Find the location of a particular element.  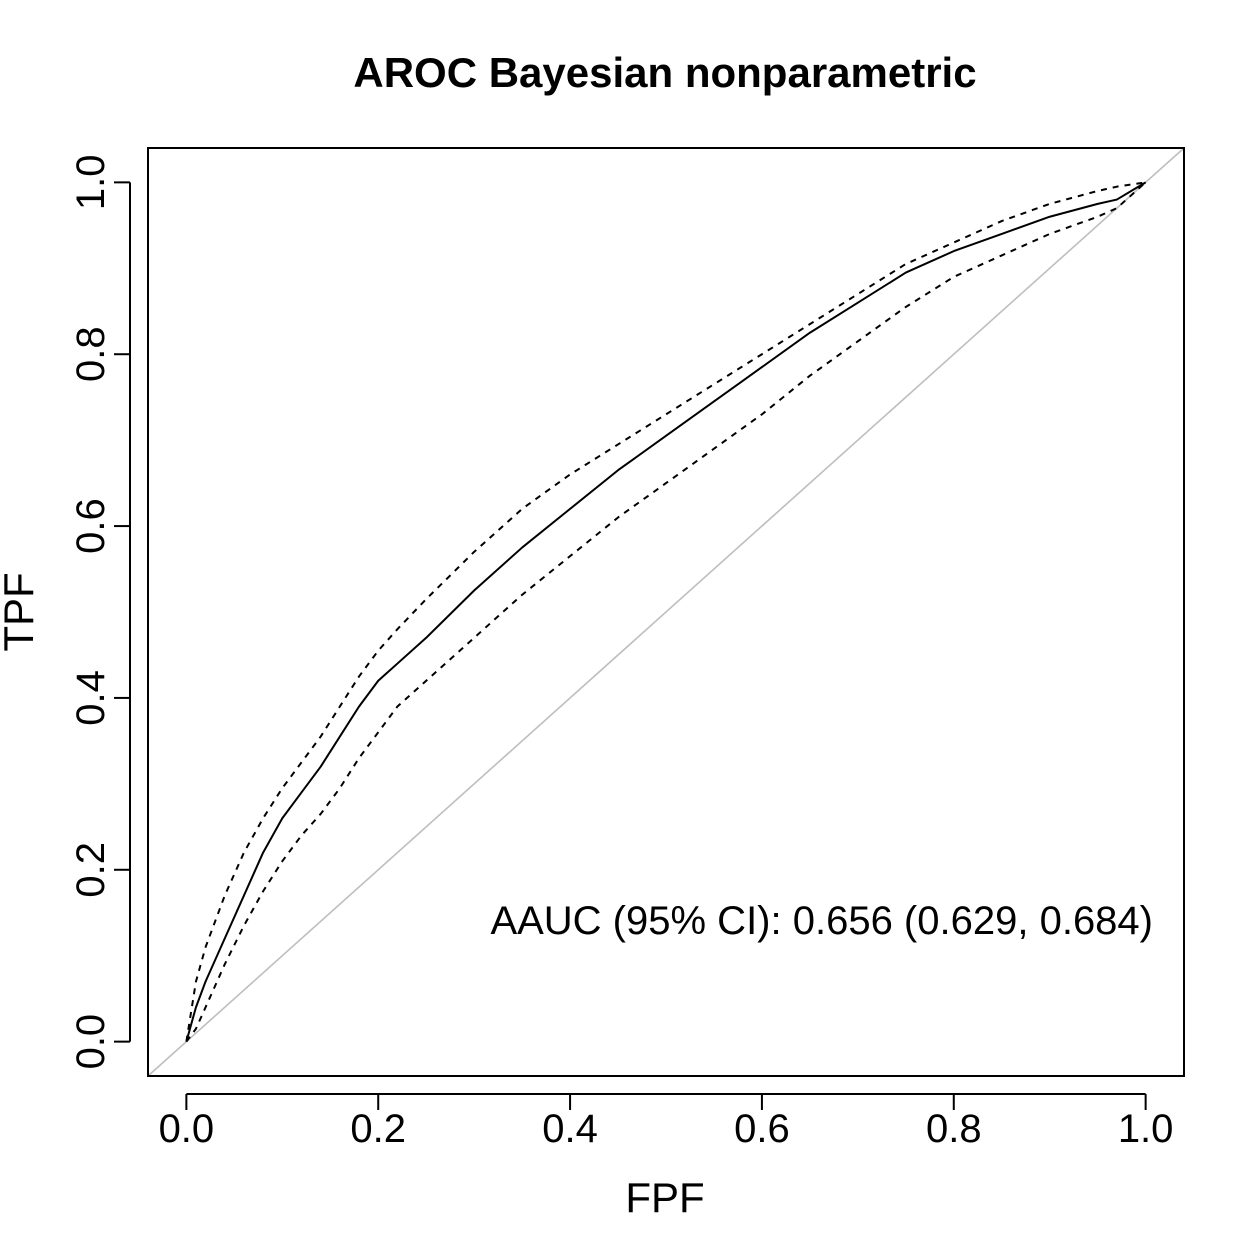

x-tick-label: 1.0 is located at coordinates (1146, 1129).